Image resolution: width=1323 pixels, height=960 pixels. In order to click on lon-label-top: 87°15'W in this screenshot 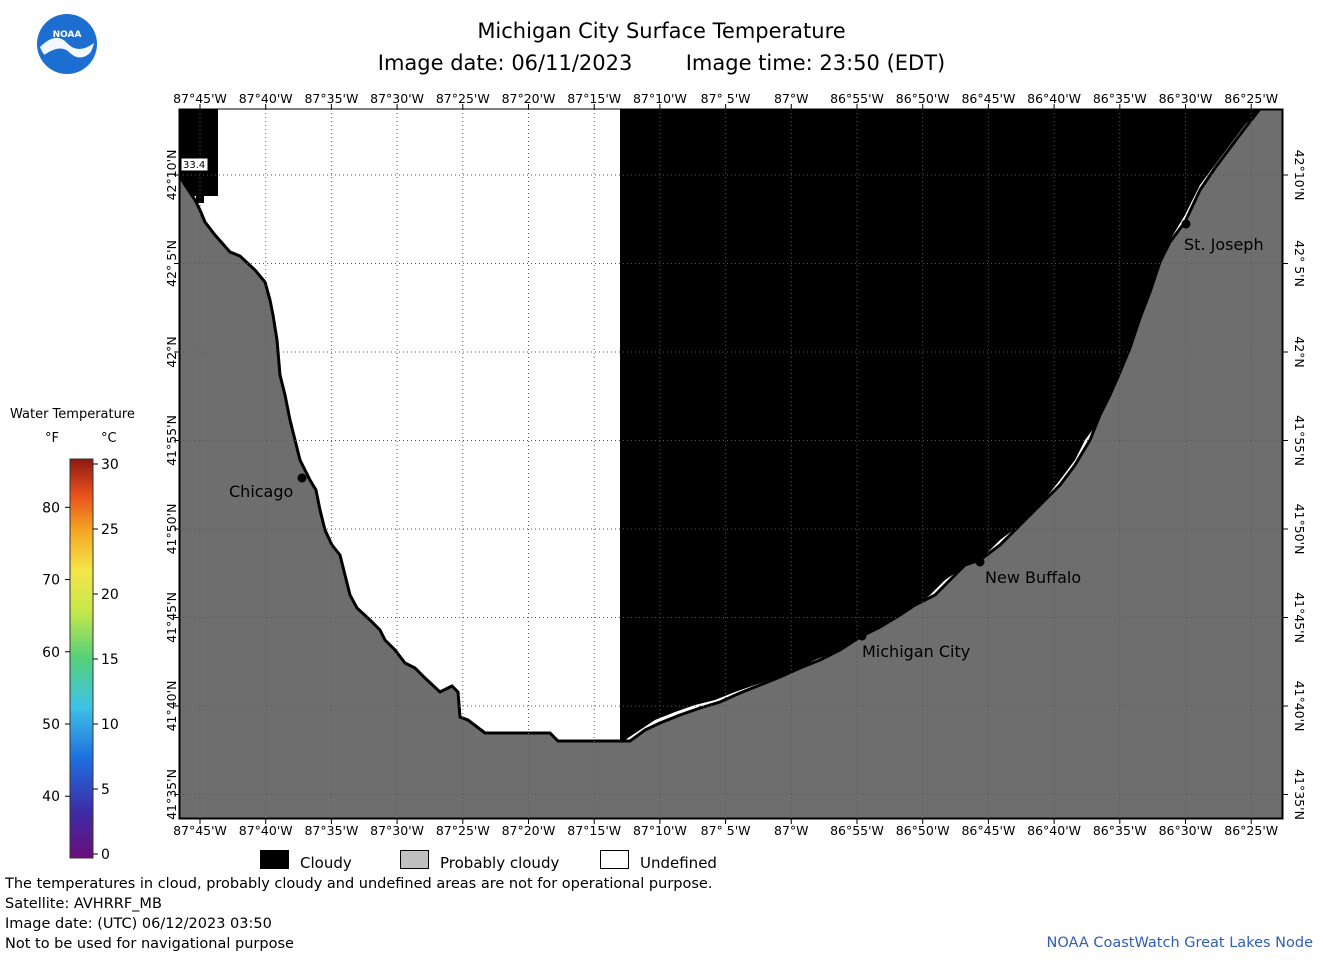, I will do `click(594, 98)`.